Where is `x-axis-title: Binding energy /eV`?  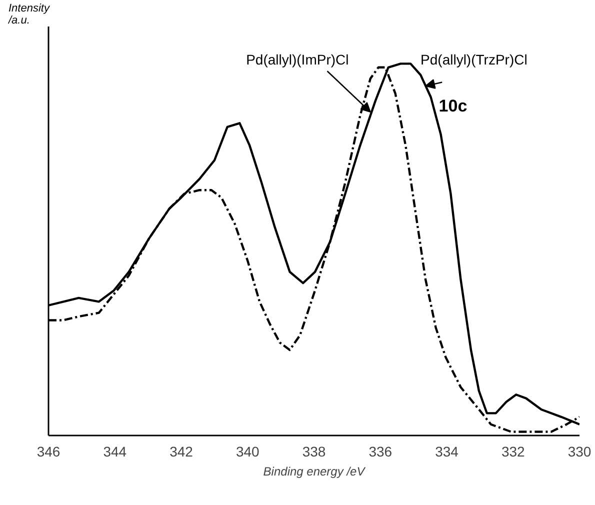
x-axis-title: Binding energy /eV is located at coordinates (314, 471).